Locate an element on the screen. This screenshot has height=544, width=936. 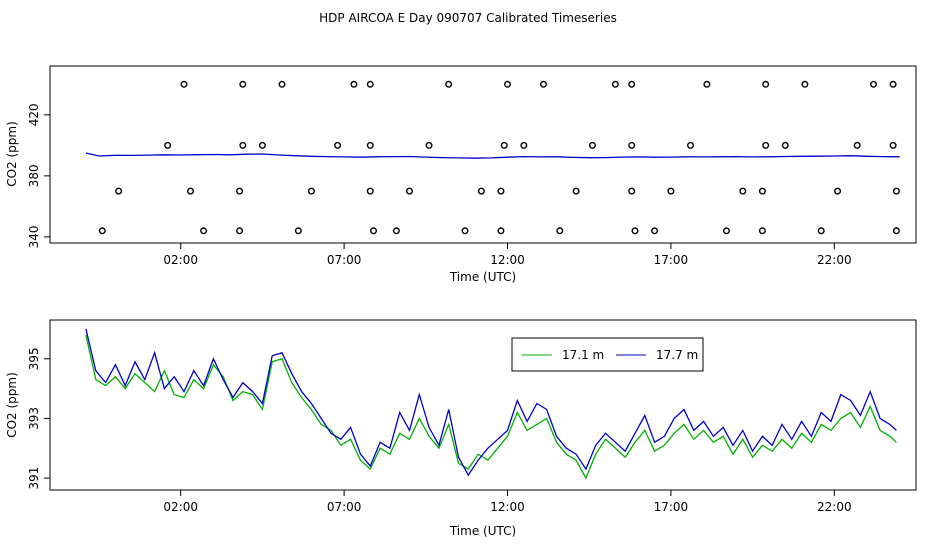
y-tick-label: 420 is located at coordinates (34, 114).